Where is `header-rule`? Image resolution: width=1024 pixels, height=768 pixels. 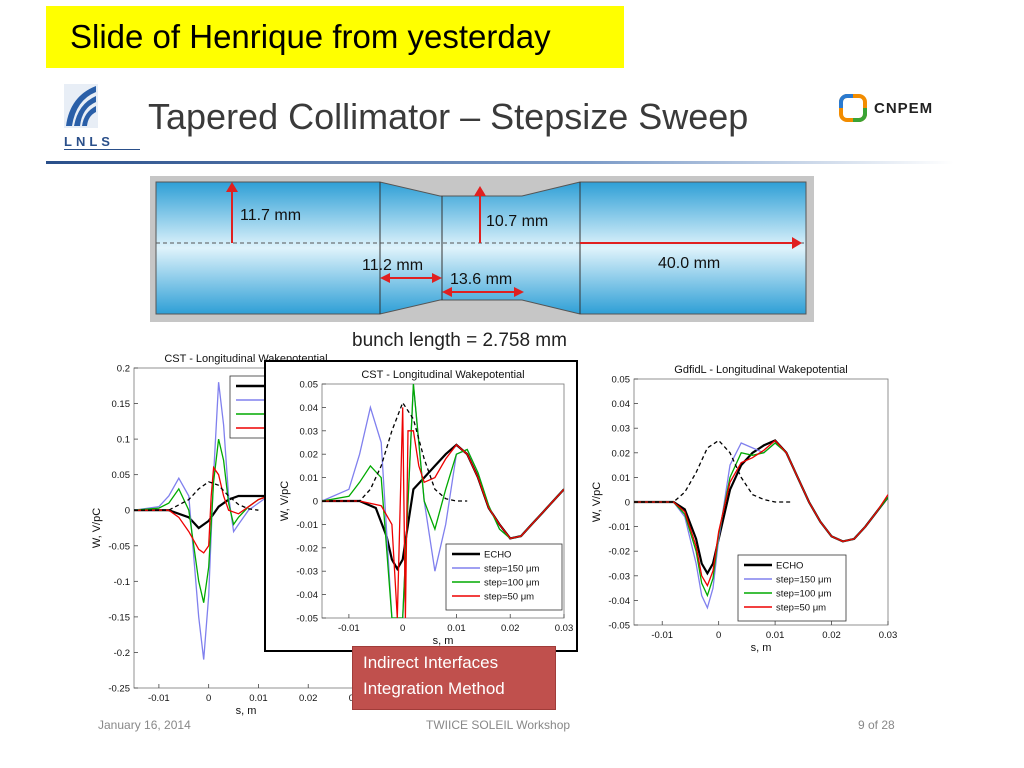
header-rule is located at coordinates (500, 162).